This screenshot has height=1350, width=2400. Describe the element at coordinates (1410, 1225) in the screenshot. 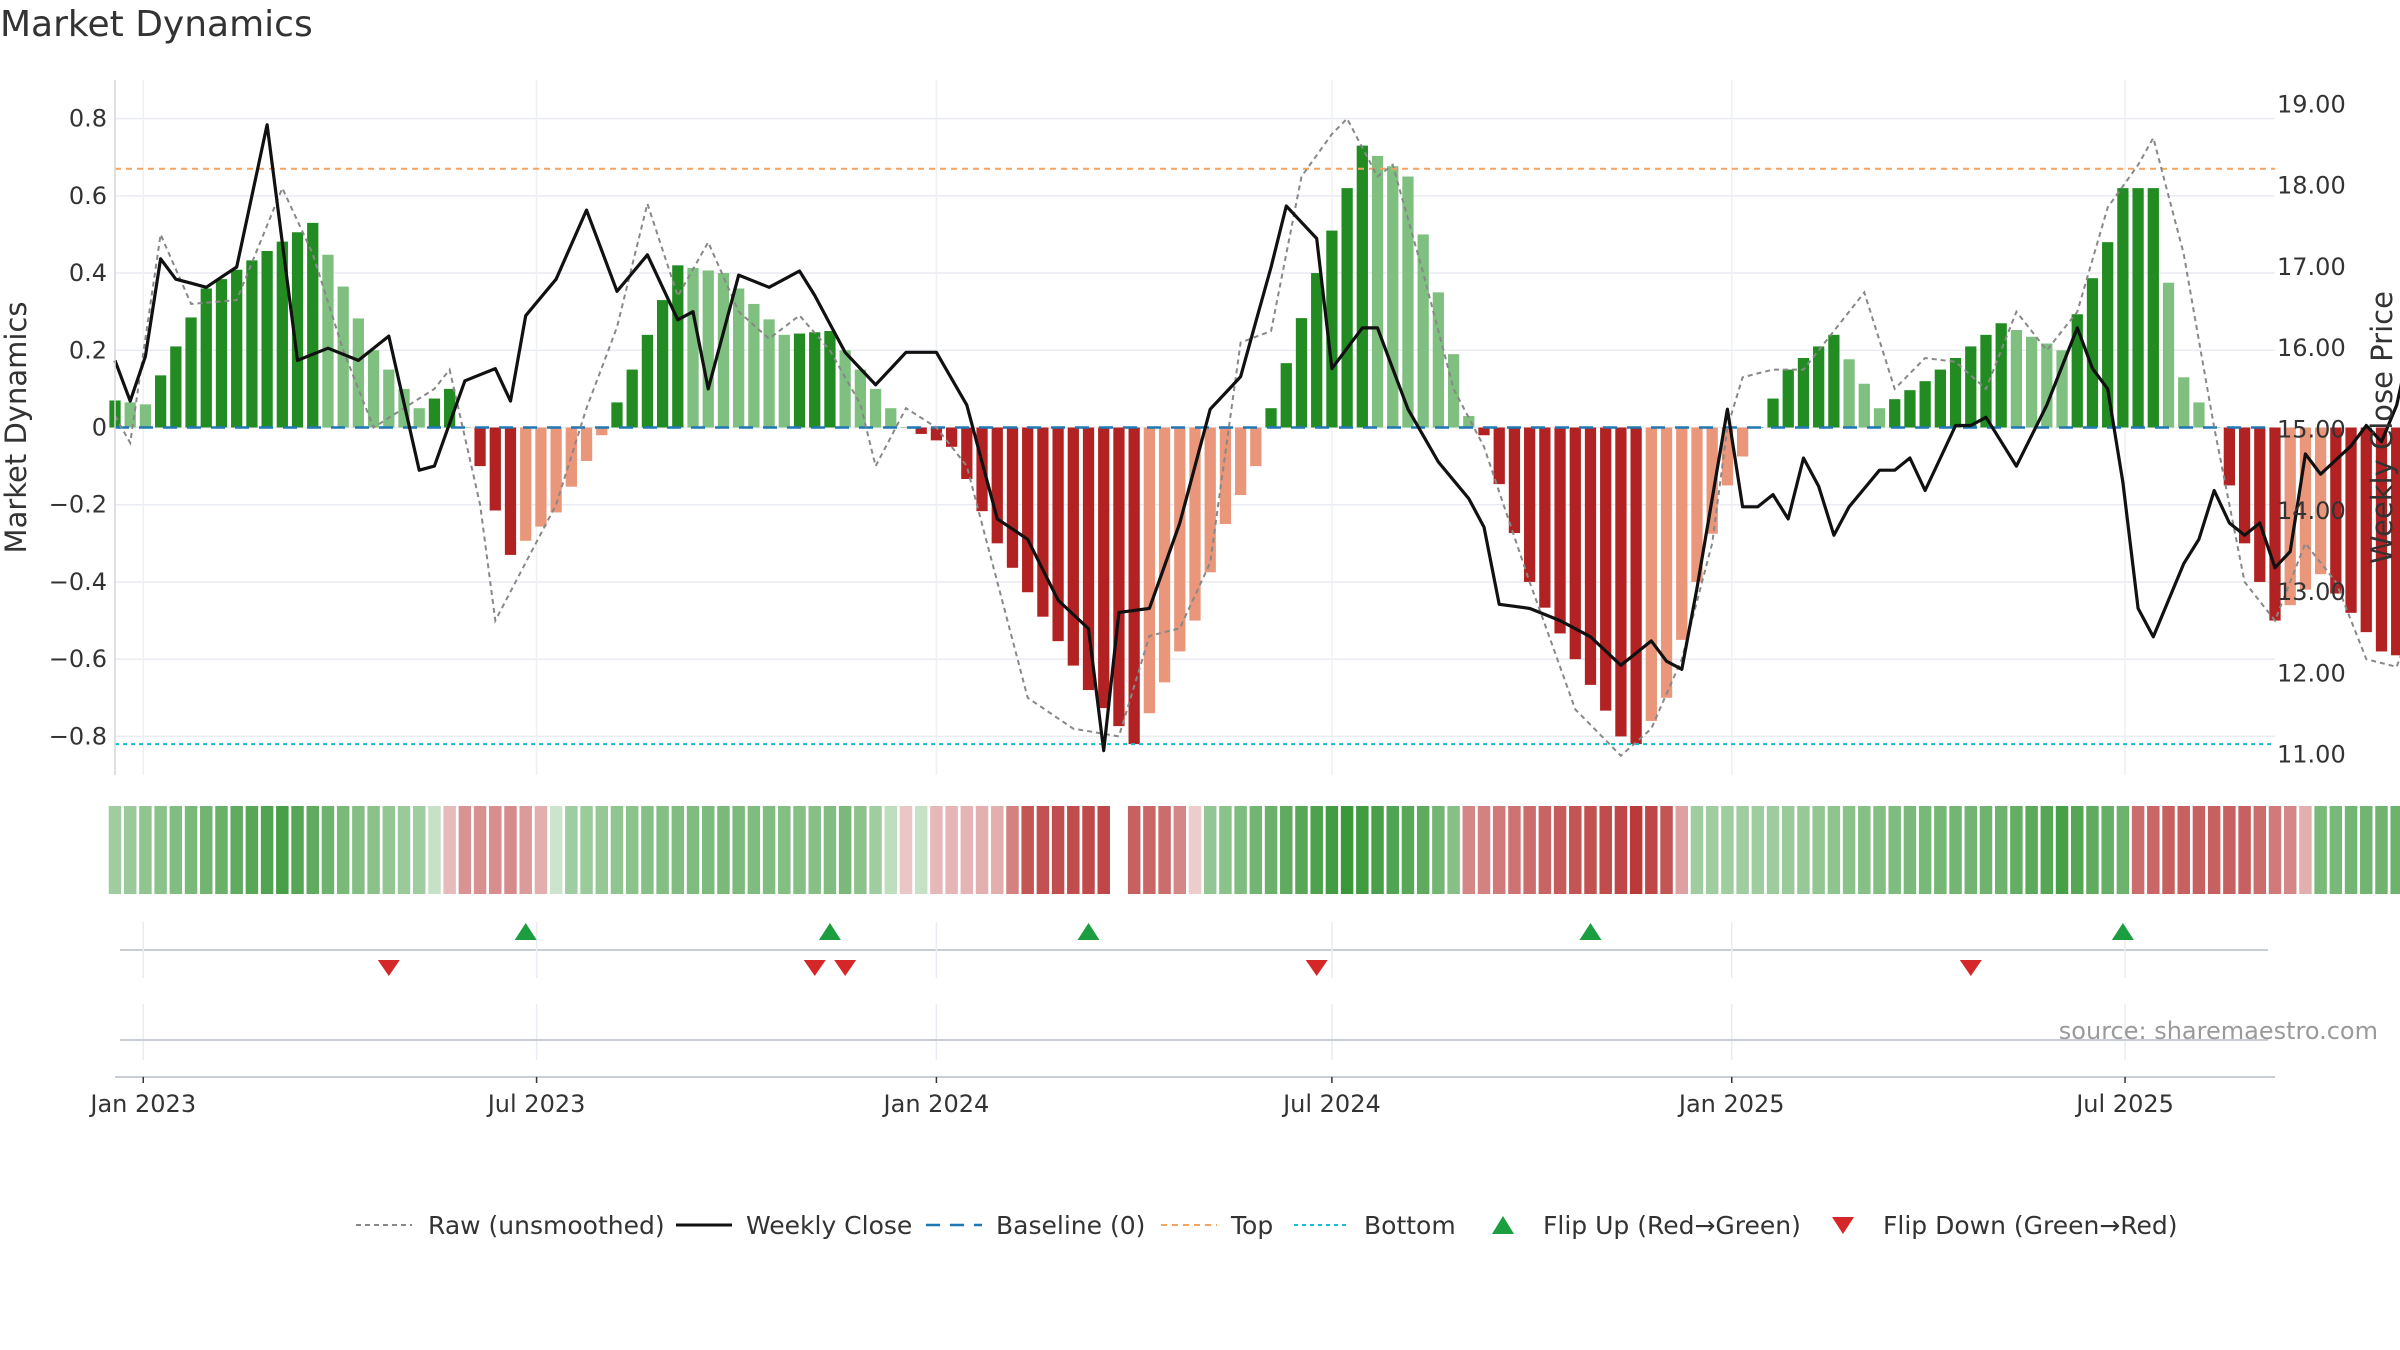

I see `legend-label: Bottom` at that location.